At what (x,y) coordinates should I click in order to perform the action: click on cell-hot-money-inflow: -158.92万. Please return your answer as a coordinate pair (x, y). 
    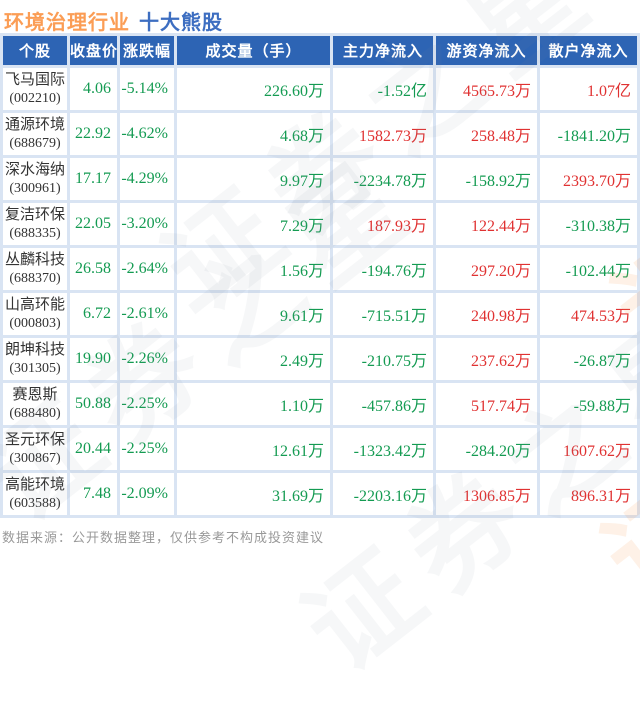
    Looking at the image, I should click on (486, 179).